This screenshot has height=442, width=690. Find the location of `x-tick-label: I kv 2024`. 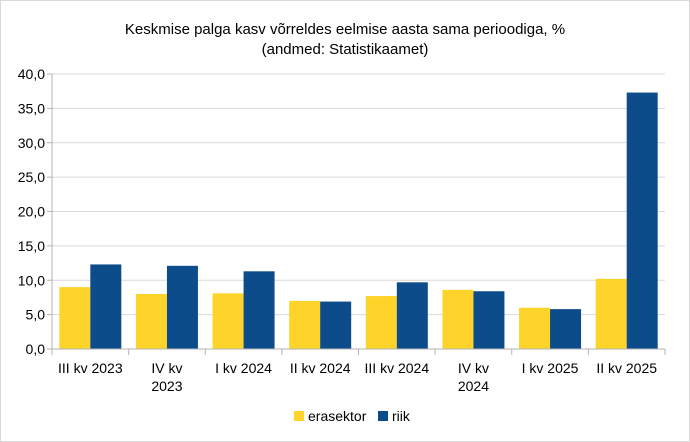

x-tick-label: I kv 2024 is located at coordinates (243, 368).